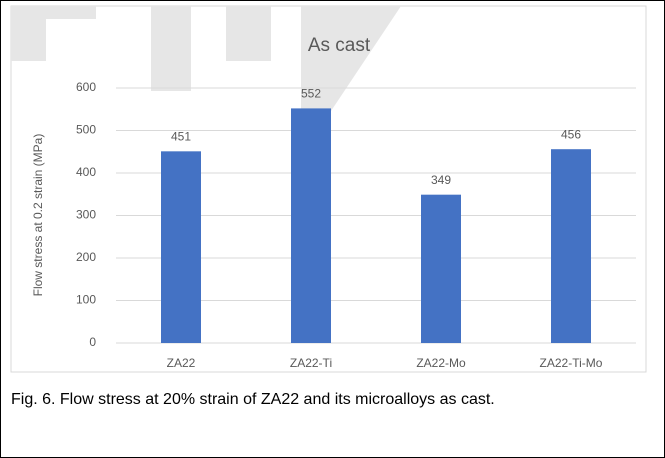  I want to click on data-label: 451, so click(181, 136).